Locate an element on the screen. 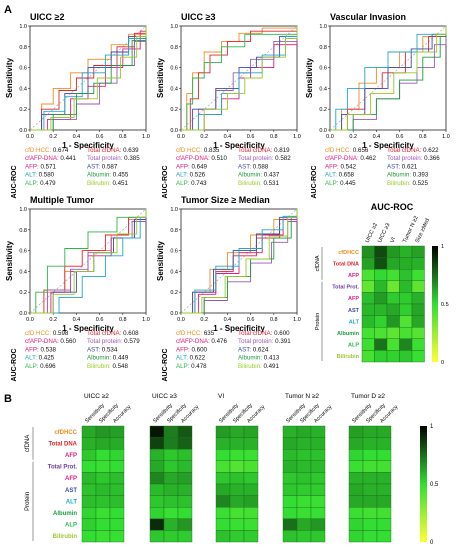  color-scale-bar is located at coordinates (423, 484).